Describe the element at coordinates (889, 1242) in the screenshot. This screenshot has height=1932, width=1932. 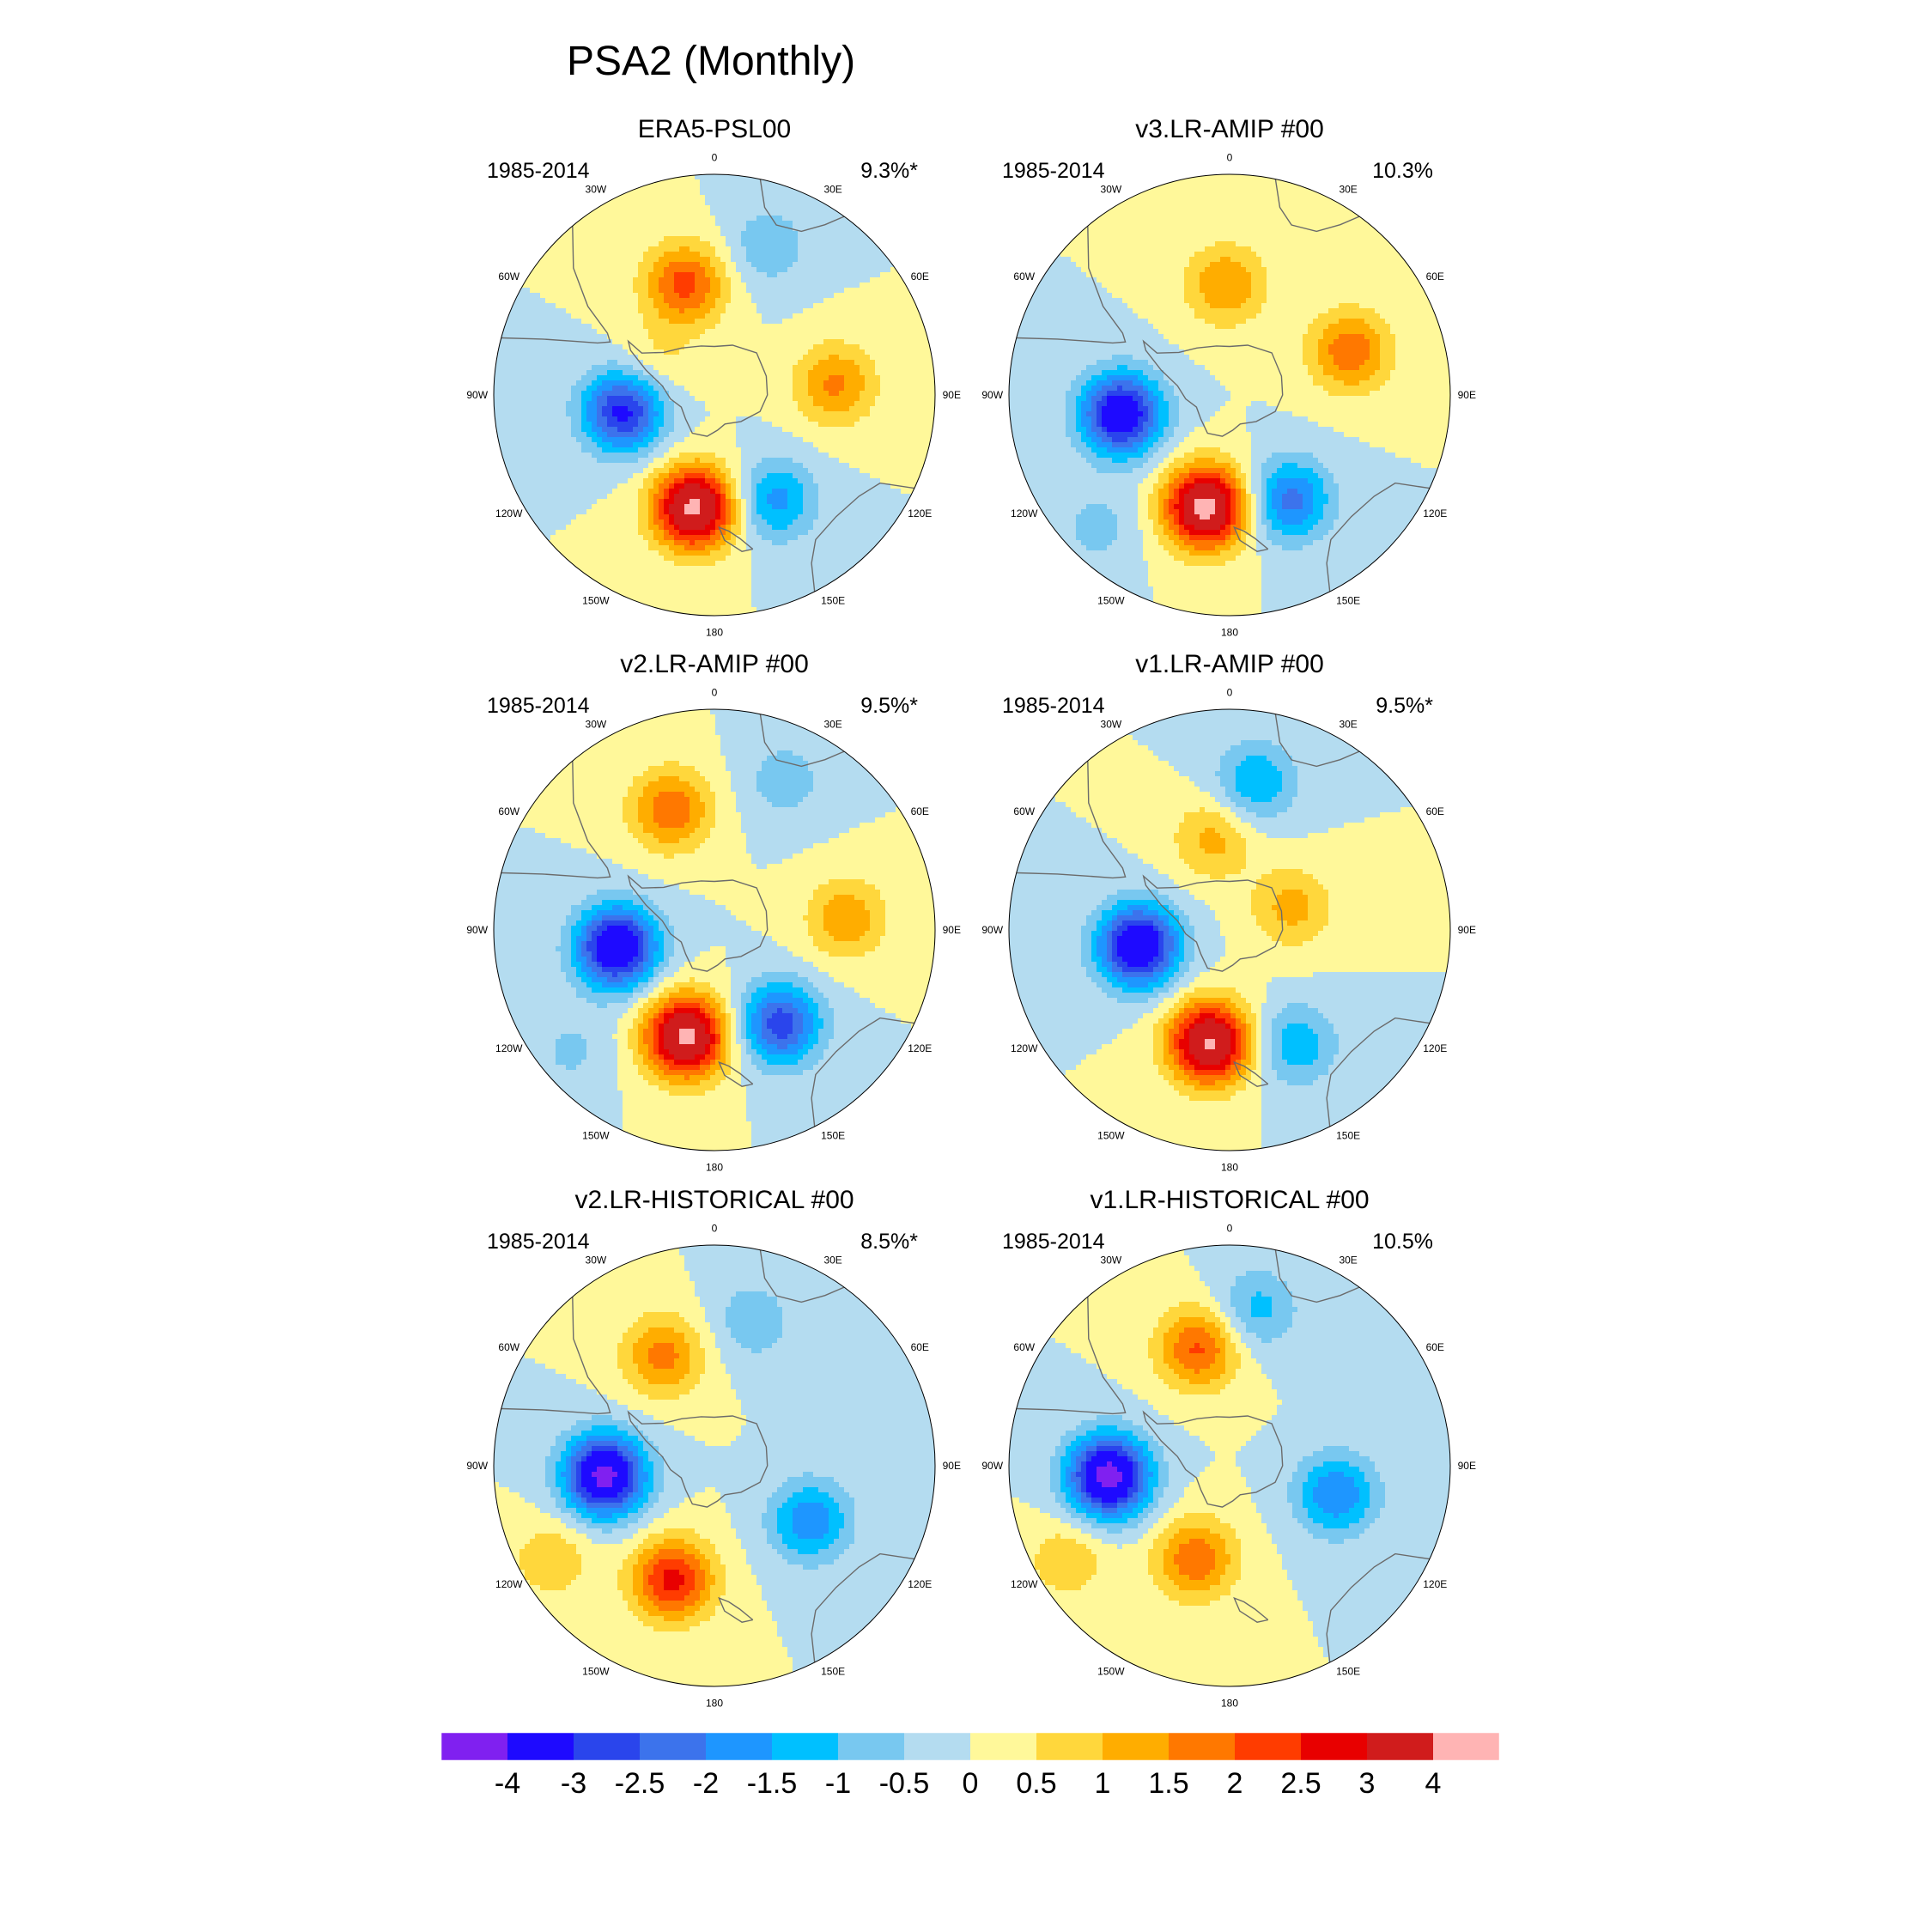
I see `panel-variance: 8.5%*` at that location.